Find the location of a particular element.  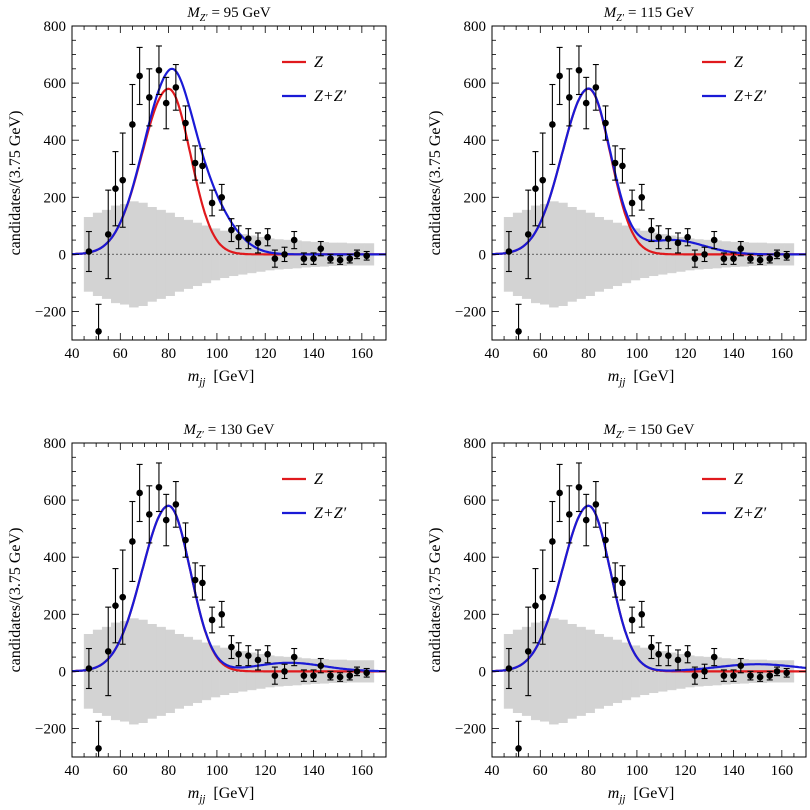

x-tick-label: 160 is located at coordinates (782, 354).